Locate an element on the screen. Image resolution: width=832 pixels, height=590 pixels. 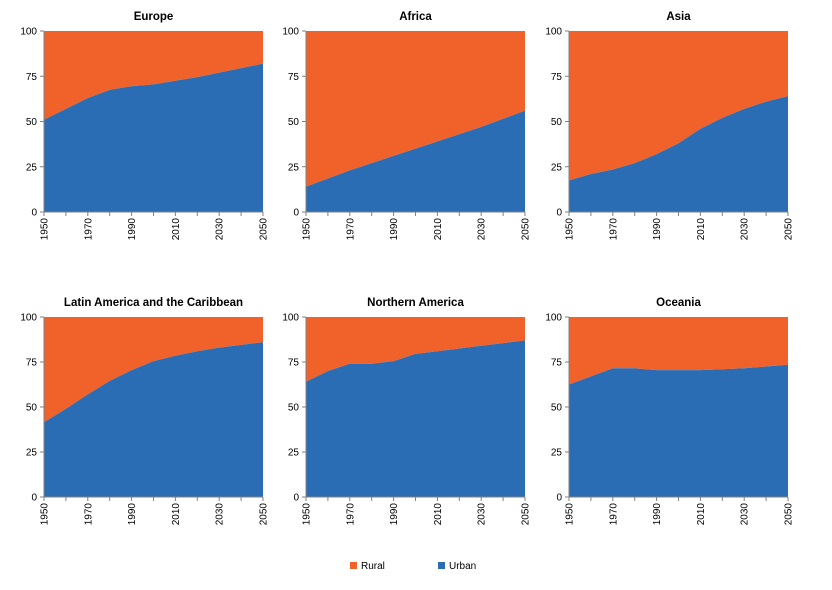
panel-latin-america-and-the-caribbean-title: Latin America and the Caribbean is located at coordinates (153, 303).